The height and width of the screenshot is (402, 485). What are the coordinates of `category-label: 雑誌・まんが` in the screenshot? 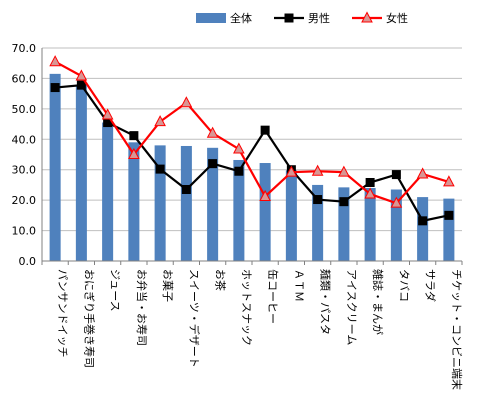 It's located at (378, 302).